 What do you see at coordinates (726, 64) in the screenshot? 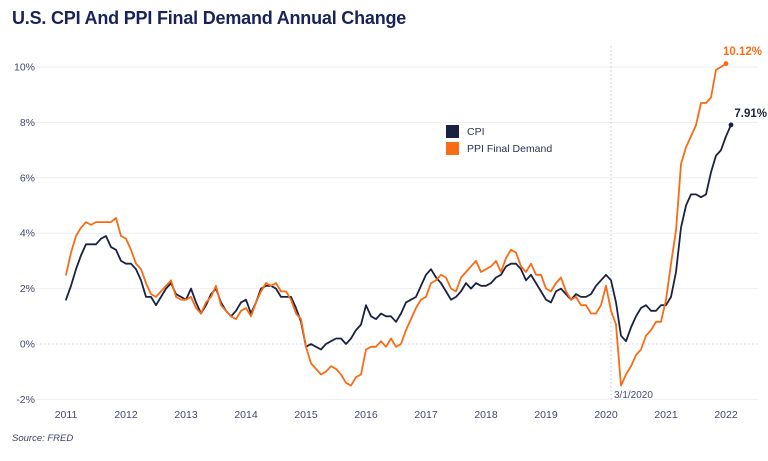
I see `ppi-end-dot` at bounding box center [726, 64].